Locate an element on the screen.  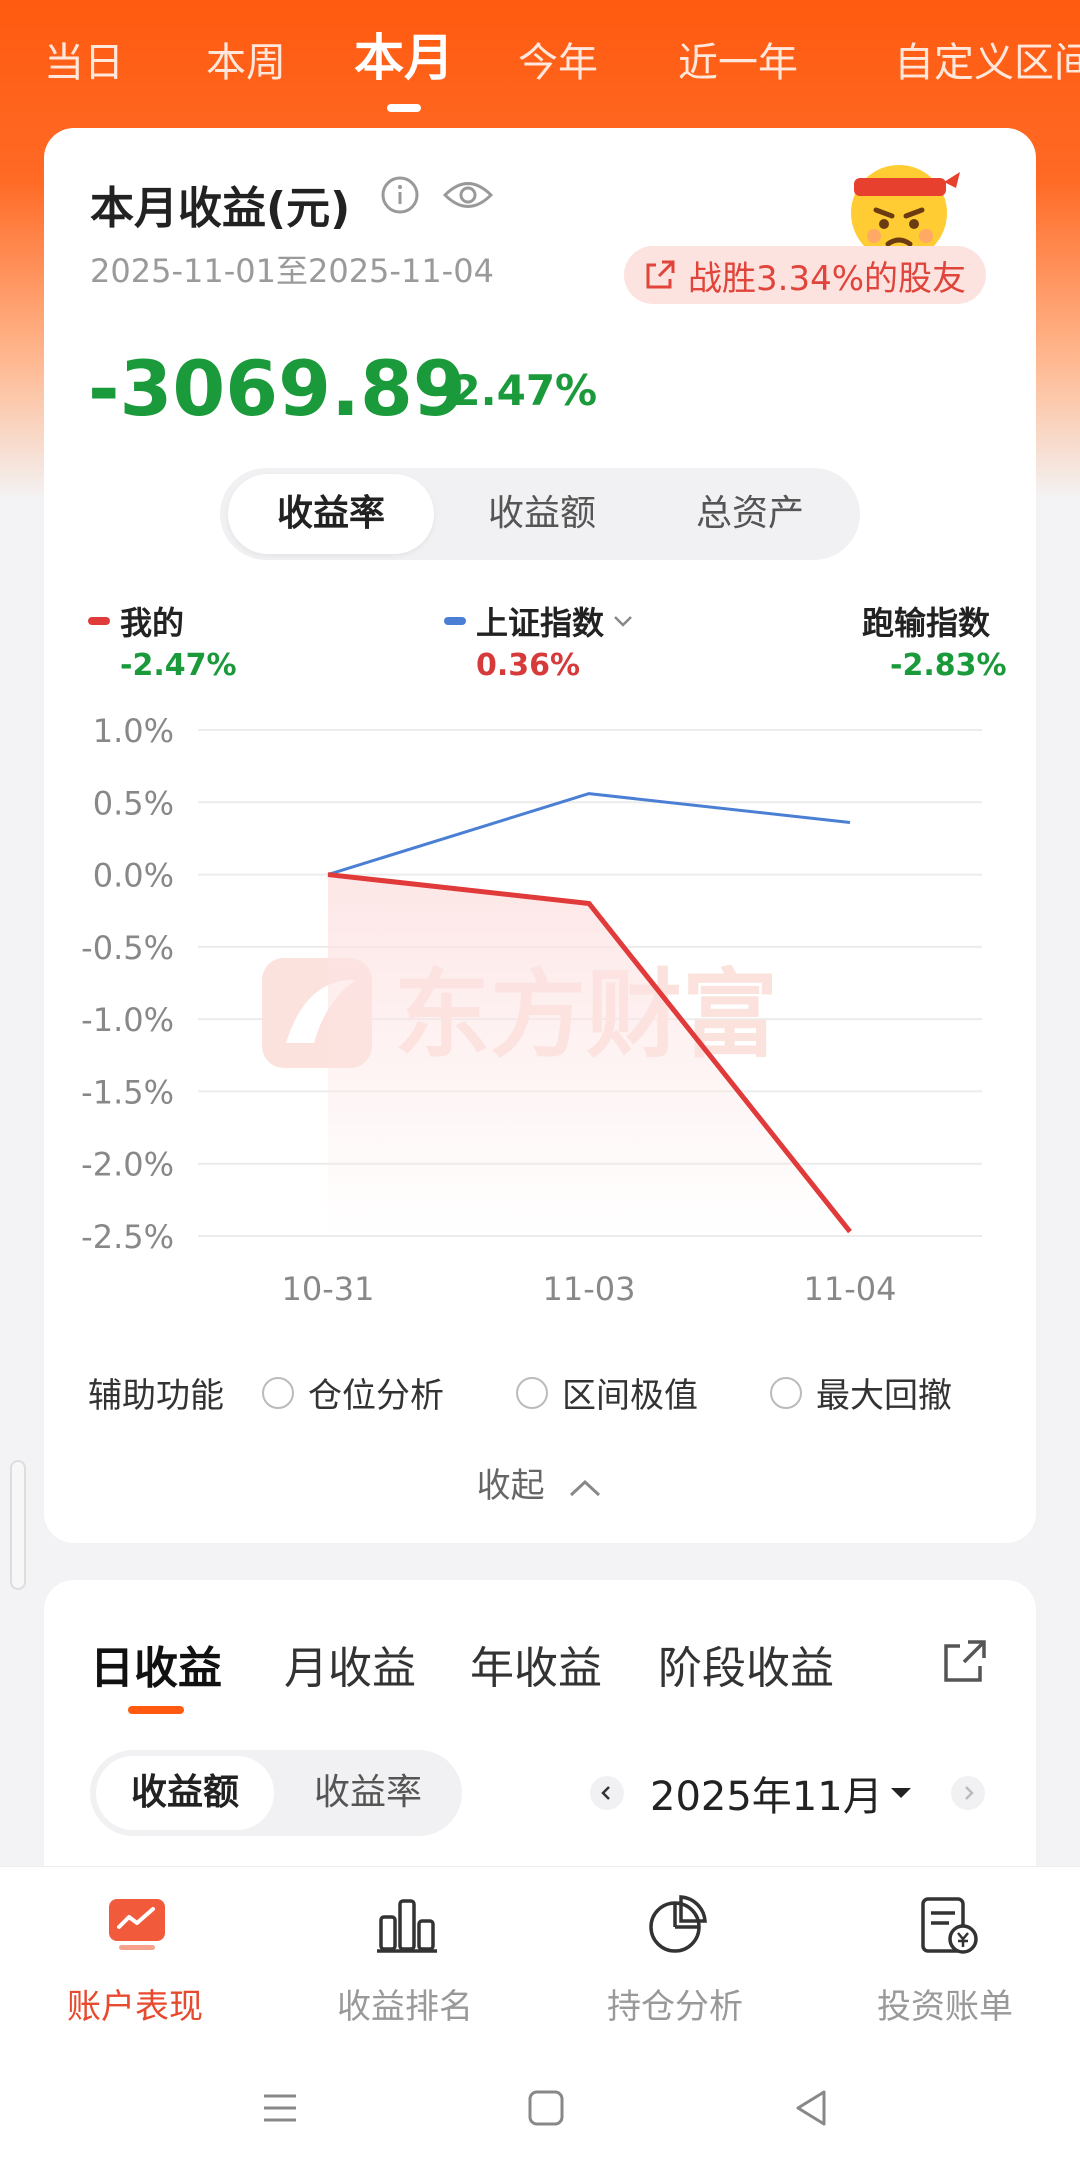
nav-label-performance: 账户表现 is located at coordinates (135, 2007).